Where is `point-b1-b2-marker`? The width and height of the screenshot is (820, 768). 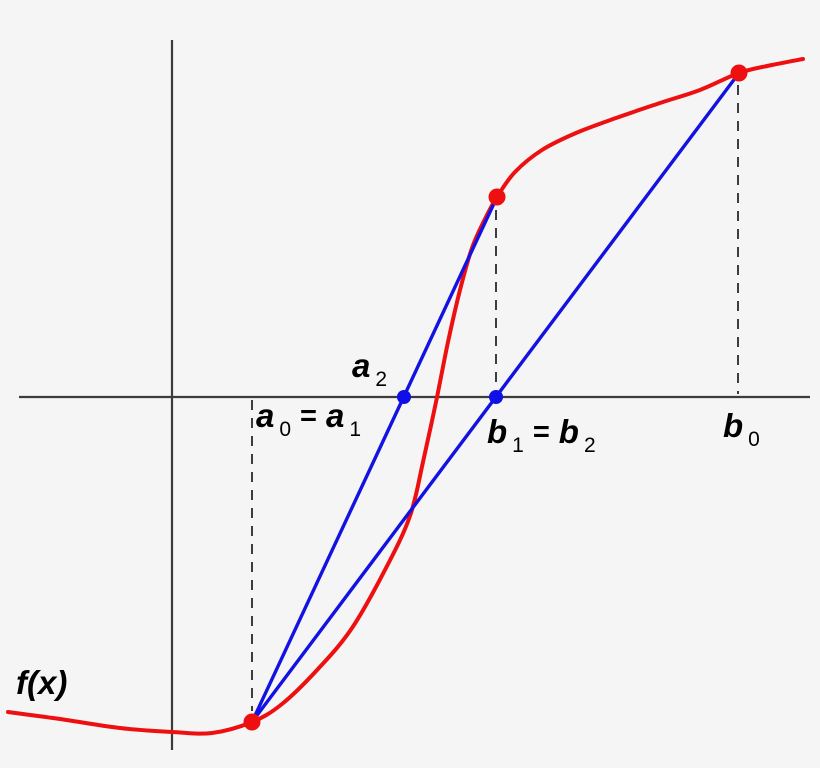 point-b1-b2-marker is located at coordinates (496, 397).